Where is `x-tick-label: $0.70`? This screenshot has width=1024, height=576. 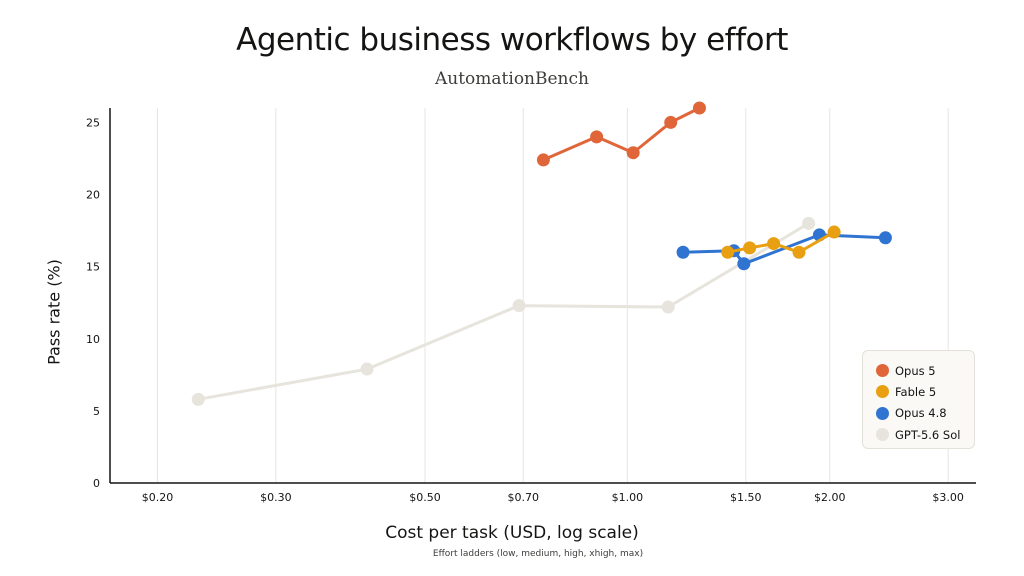 x-tick-label: $0.70 is located at coordinates (523, 497).